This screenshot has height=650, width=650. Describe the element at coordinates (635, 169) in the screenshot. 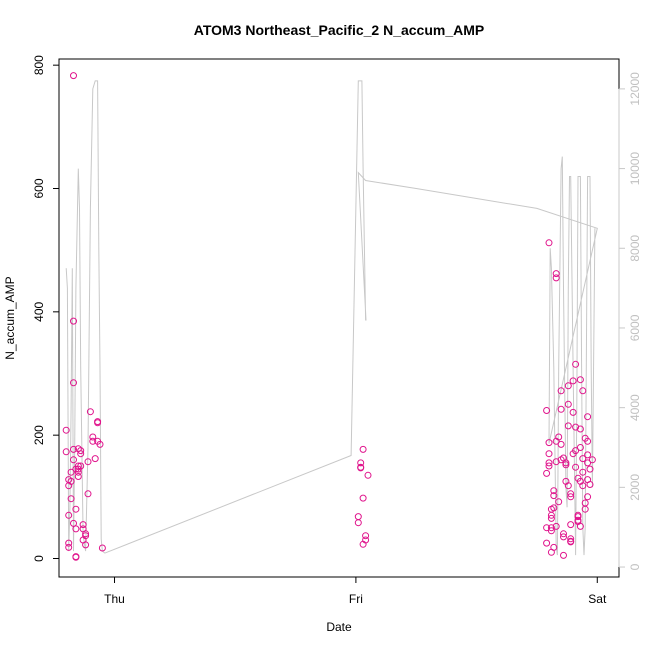

I see `y2-tick-label: 10000` at that location.